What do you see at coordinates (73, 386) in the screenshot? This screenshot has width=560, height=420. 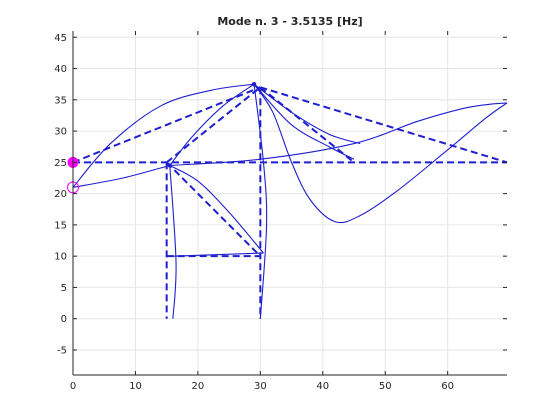 I see `x-tick-label: 0` at bounding box center [73, 386].